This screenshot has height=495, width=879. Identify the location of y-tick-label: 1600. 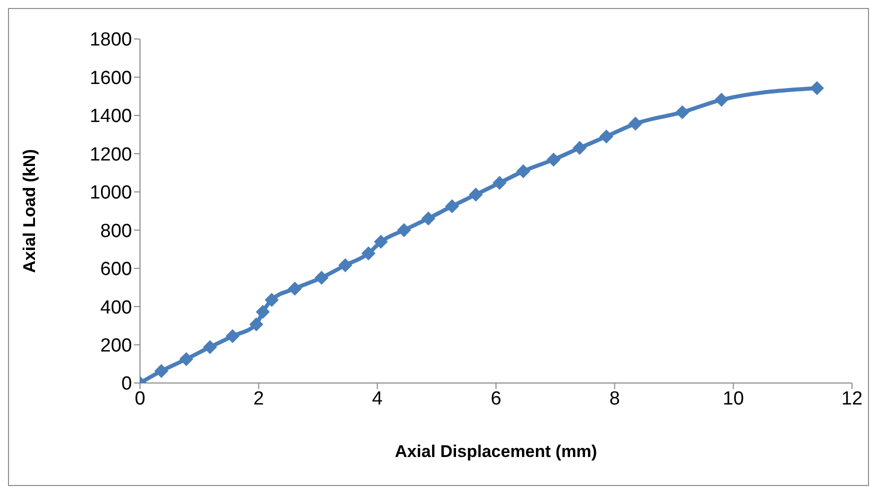
(111, 78).